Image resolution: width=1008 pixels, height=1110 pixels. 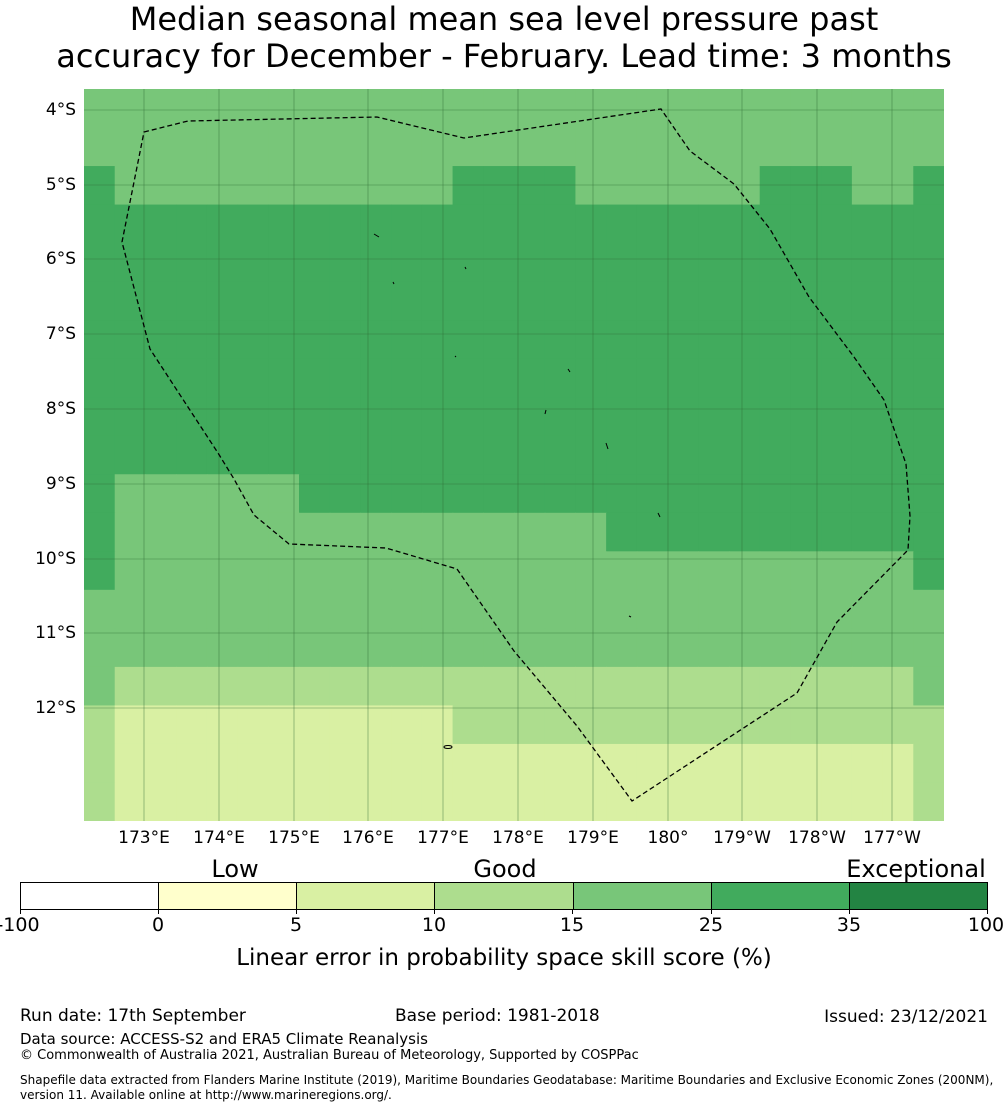 I want to click on lon-label: 177°W, so click(x=892, y=838).